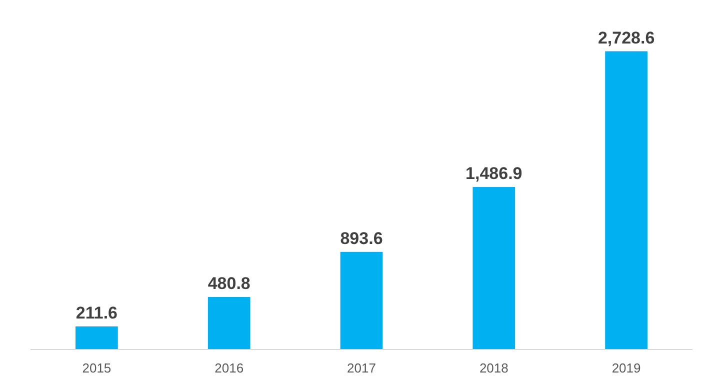  What do you see at coordinates (97, 368) in the screenshot?
I see `x-tick-label: 2015` at bounding box center [97, 368].